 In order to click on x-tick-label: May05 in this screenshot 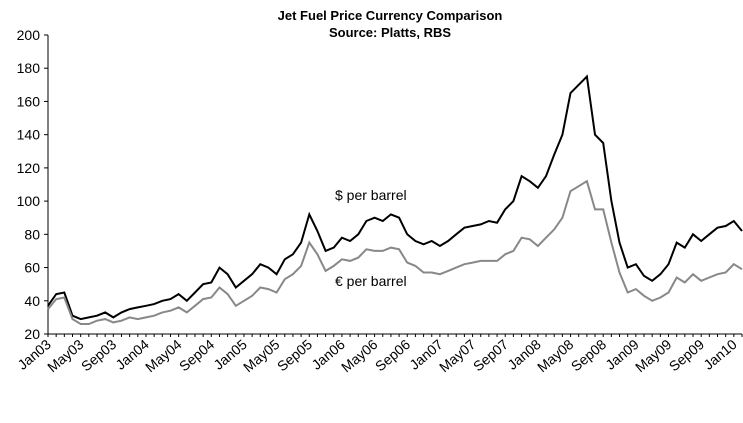, I will do `click(261, 355)`.